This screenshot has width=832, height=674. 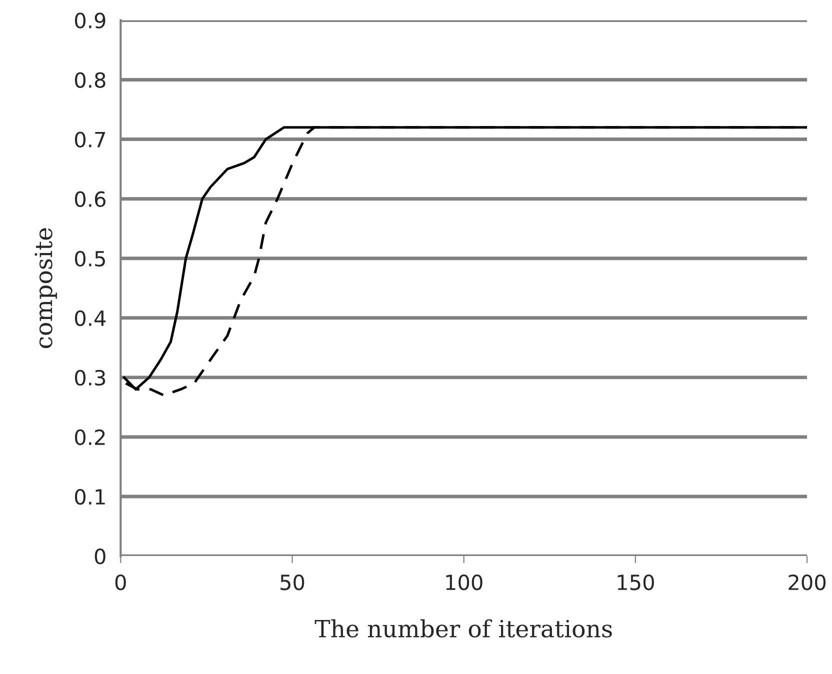 I want to click on y-tick-label: 0.2, so click(x=89, y=437).